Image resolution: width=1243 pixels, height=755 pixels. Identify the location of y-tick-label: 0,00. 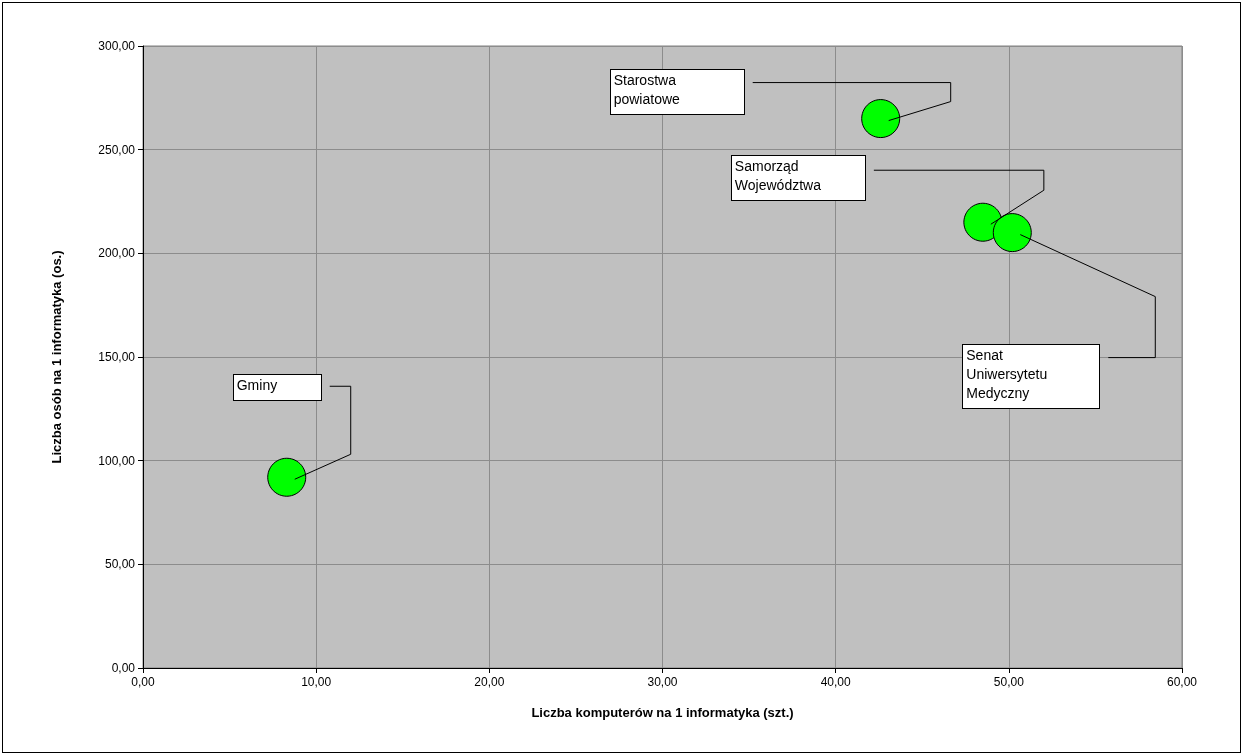
(123, 668).